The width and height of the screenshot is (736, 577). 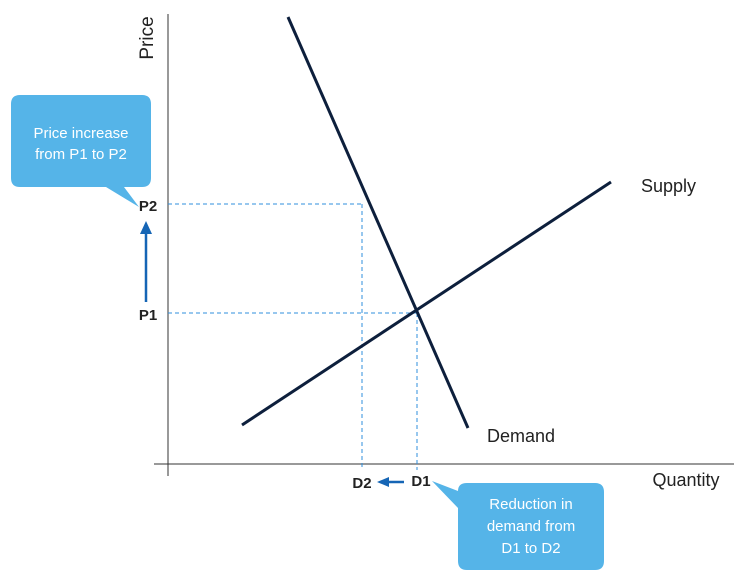 What do you see at coordinates (81, 154) in the screenshot?
I see `price-callout-line-2: from P1 to P2` at bounding box center [81, 154].